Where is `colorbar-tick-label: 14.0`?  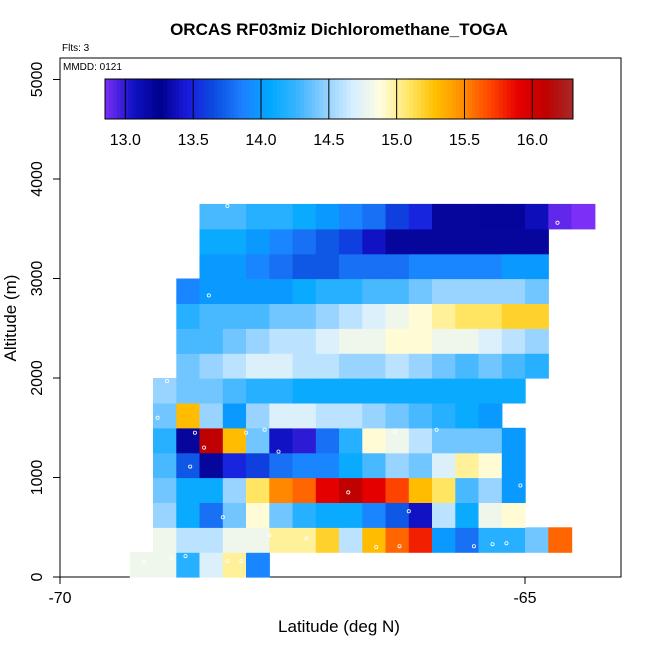 colorbar-tick-label: 14.0 is located at coordinates (260, 140).